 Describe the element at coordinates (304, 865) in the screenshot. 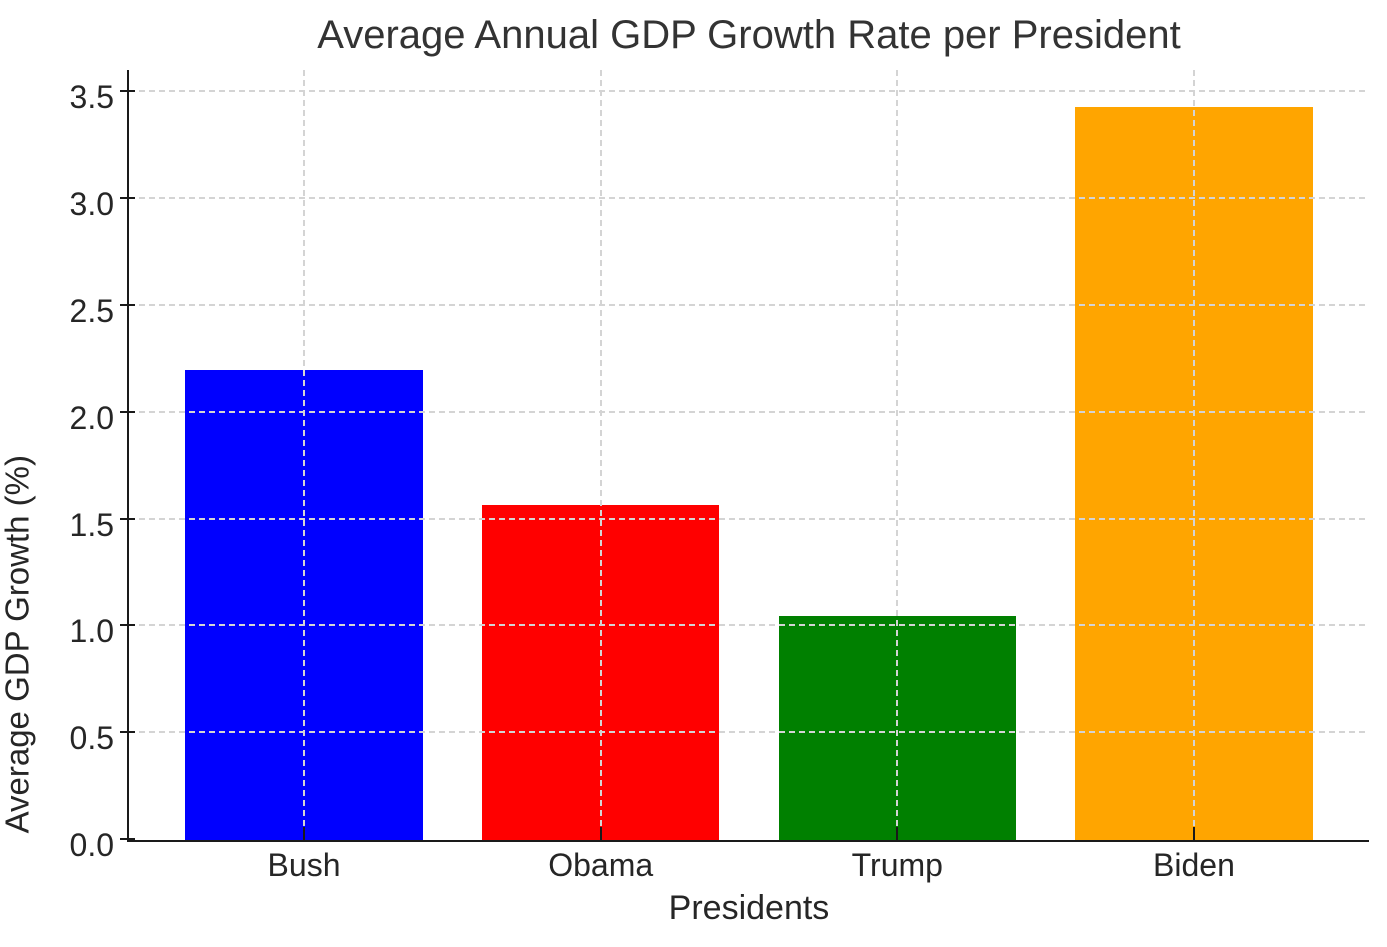

I see `x-tick-label-bush: Bush` at that location.